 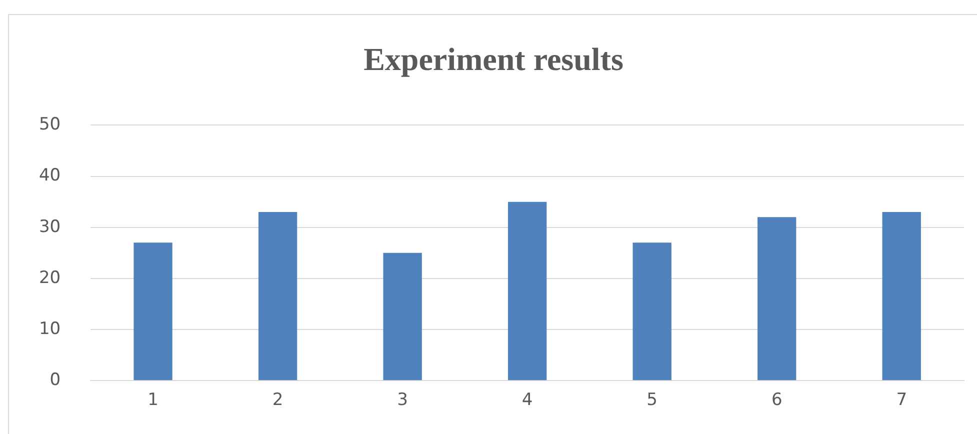 What do you see at coordinates (49, 176) in the screenshot?
I see `y-tick-label: 40` at bounding box center [49, 176].